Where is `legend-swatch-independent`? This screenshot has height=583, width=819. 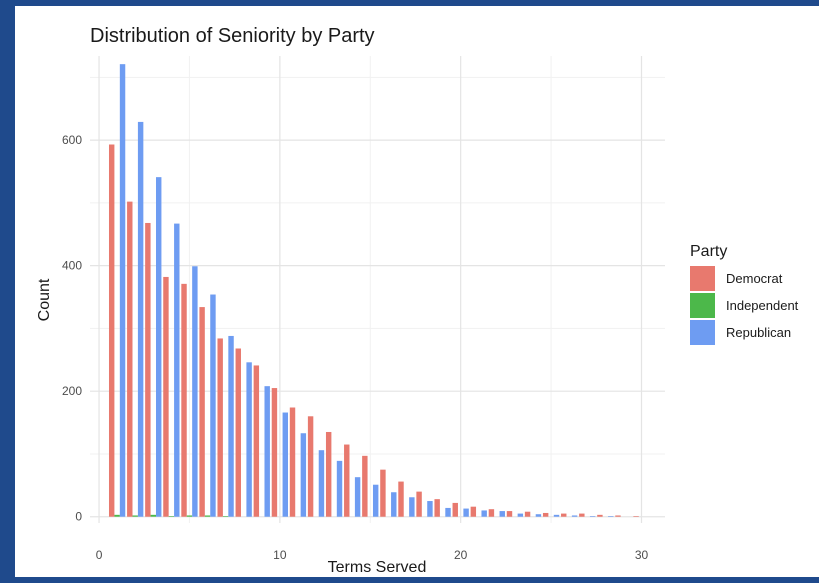
legend-swatch-independent is located at coordinates (702, 305).